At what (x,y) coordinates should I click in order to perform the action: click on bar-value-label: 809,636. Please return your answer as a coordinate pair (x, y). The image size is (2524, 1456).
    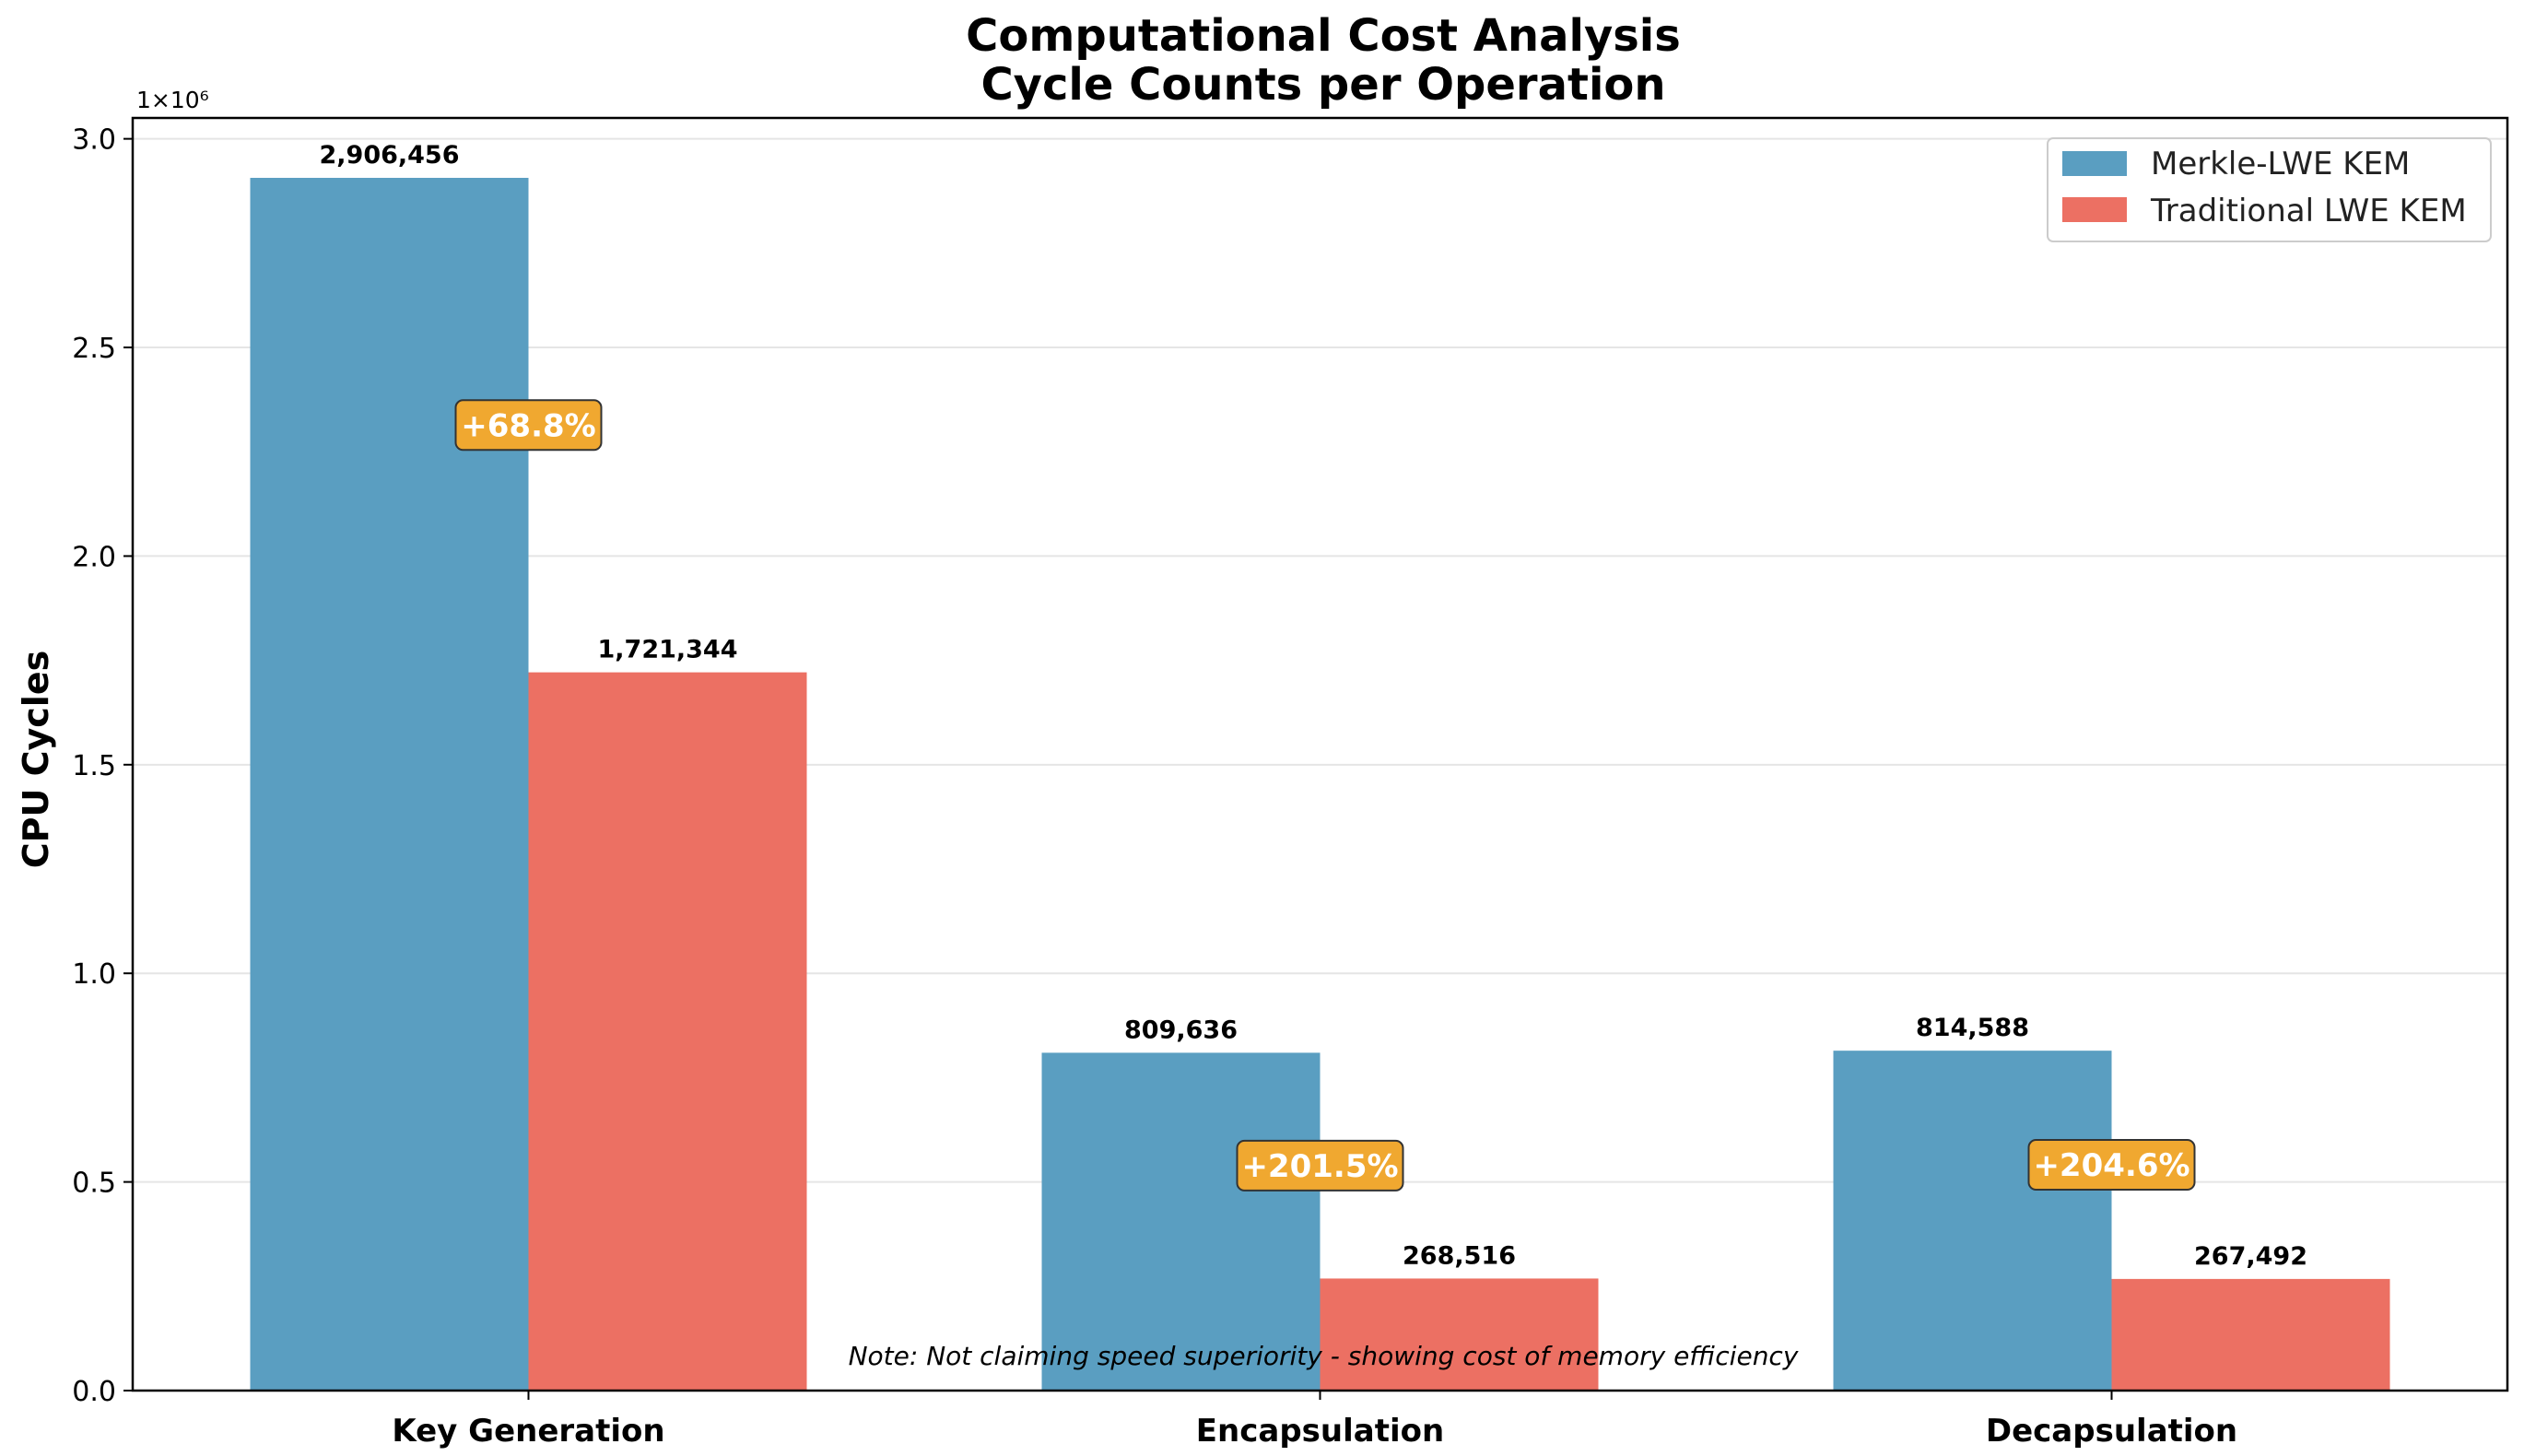
    Looking at the image, I should click on (1181, 1030).